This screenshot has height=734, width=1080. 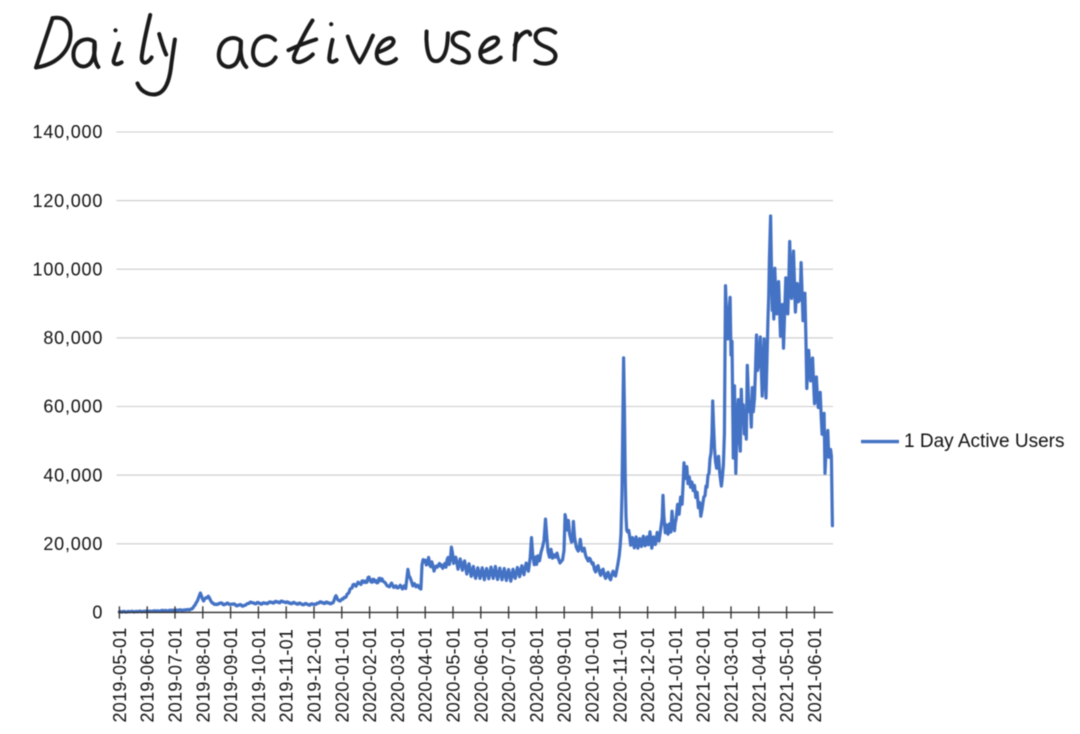 I want to click on svg-text: 40,000, so click(x=73, y=475).